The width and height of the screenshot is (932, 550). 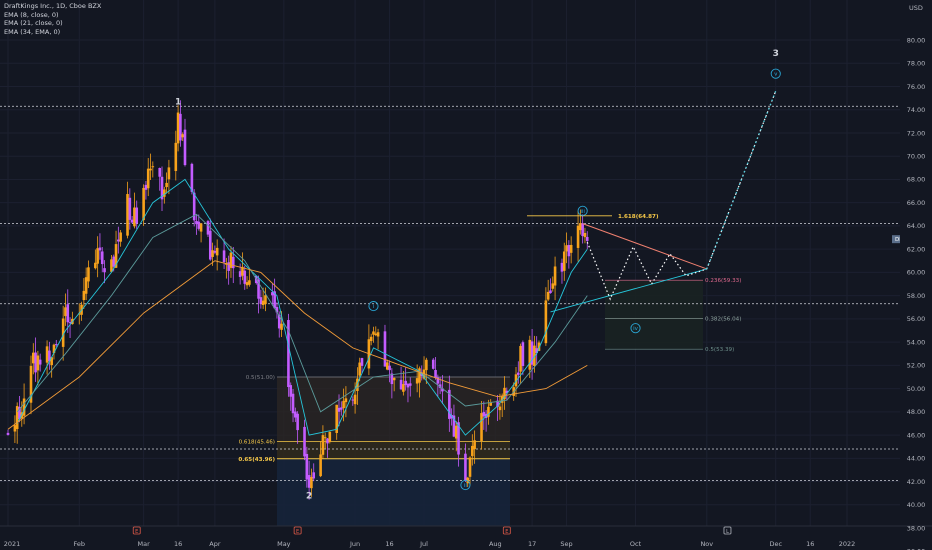 What do you see at coordinates (284, 544) in the screenshot?
I see `x-tick-label: May` at bounding box center [284, 544].